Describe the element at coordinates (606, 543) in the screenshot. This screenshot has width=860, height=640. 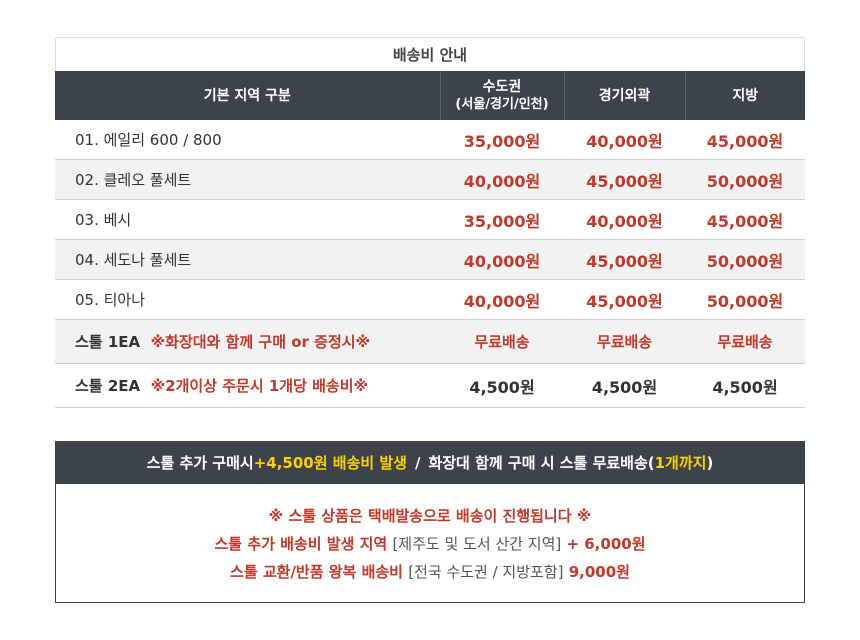
I see `notice-line-2-amount: + 6,000원` at that location.